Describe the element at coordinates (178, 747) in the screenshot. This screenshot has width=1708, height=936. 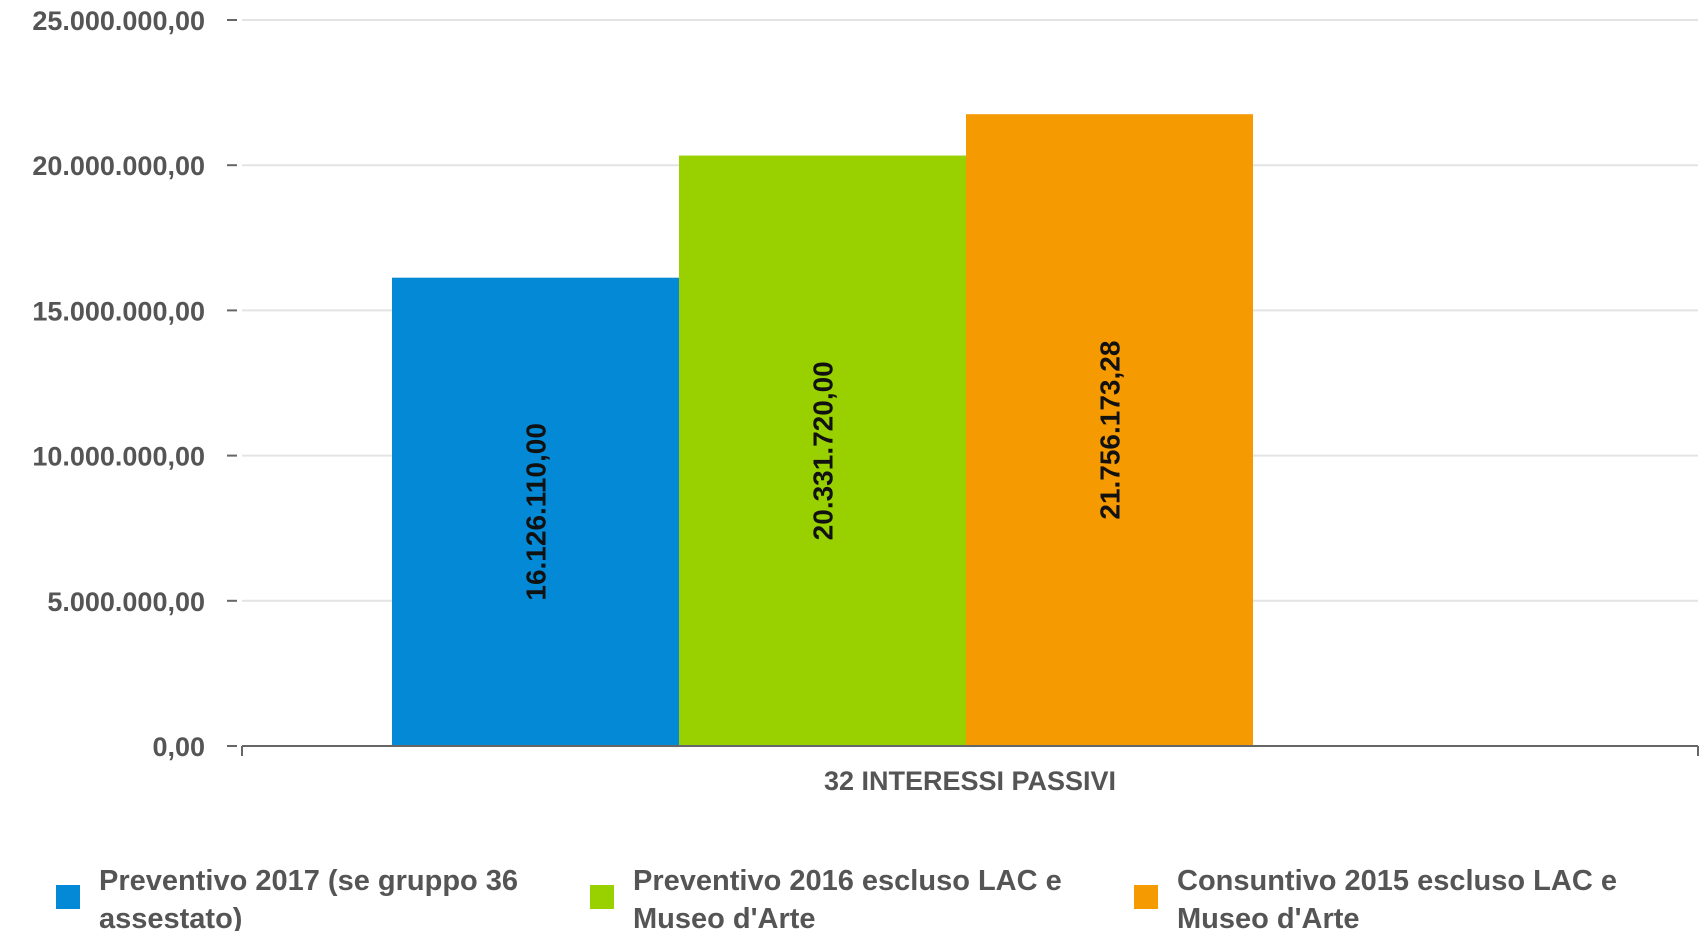
I see `y-tick-label: 0,00` at that location.